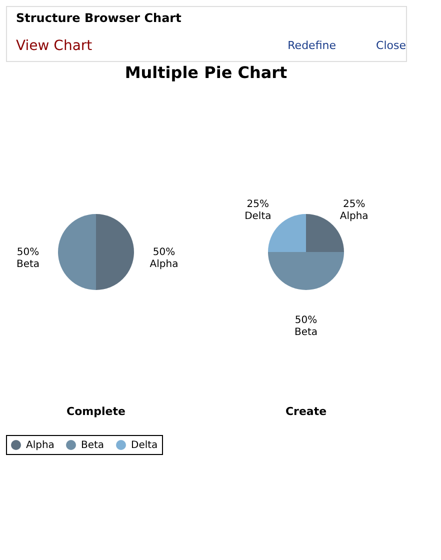  I want to click on text: Close, so click(391, 45).